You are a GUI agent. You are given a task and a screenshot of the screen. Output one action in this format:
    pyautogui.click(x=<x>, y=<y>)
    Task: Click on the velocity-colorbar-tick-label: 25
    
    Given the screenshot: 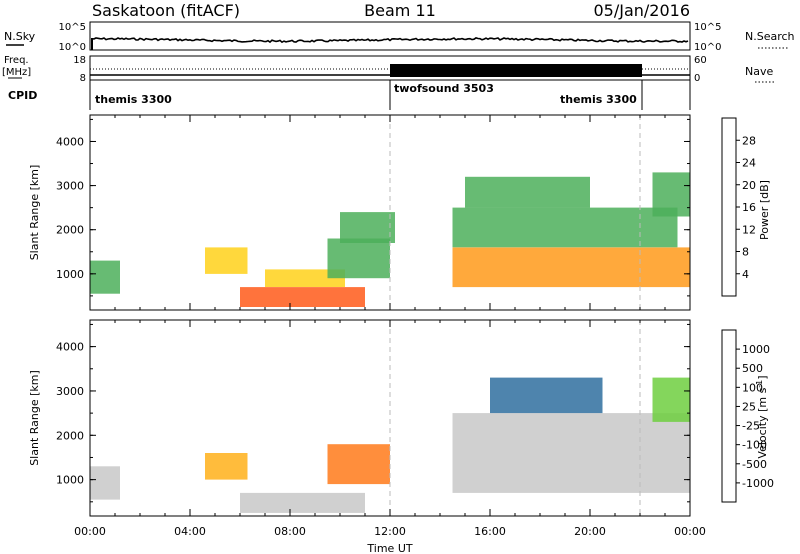 What is the action you would take?
    pyautogui.click(x=749, y=406)
    